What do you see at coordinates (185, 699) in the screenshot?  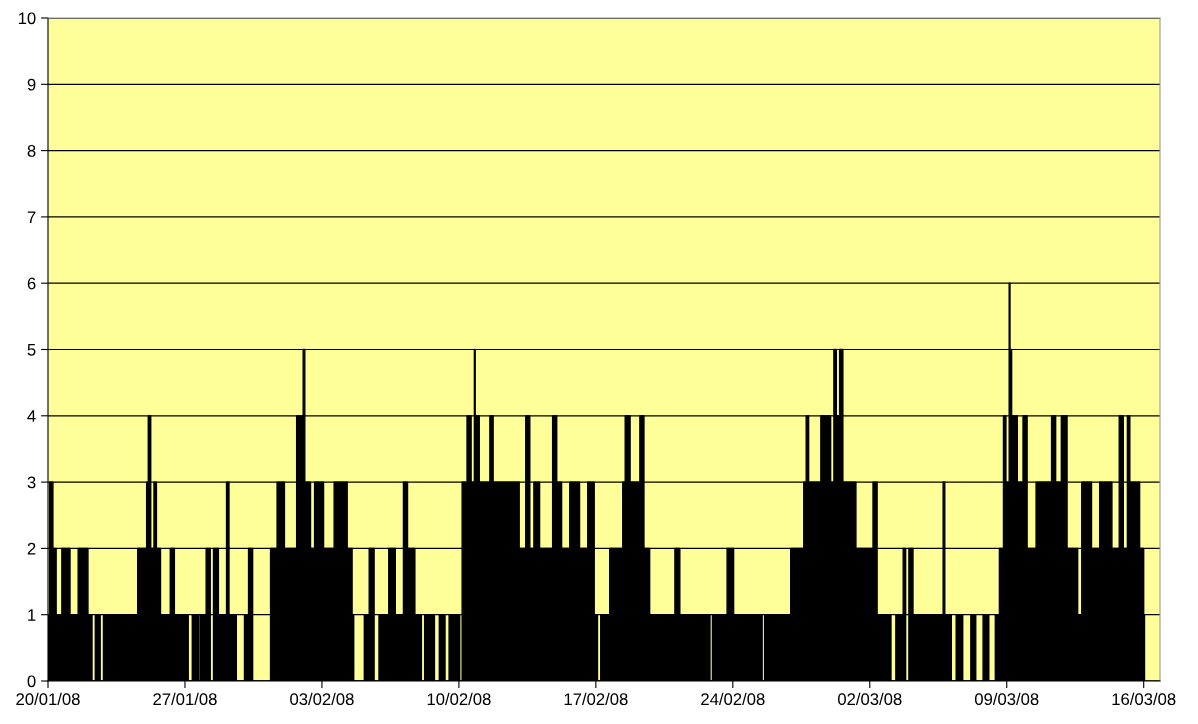 I see `x-tick-label: 27/01/08` at bounding box center [185, 699].